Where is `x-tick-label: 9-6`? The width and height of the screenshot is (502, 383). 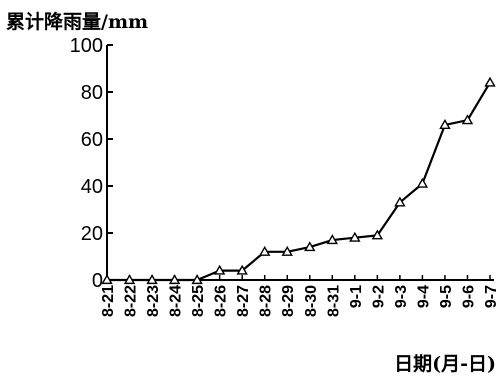
x-tick-label: 9-6 is located at coordinates (468, 296).